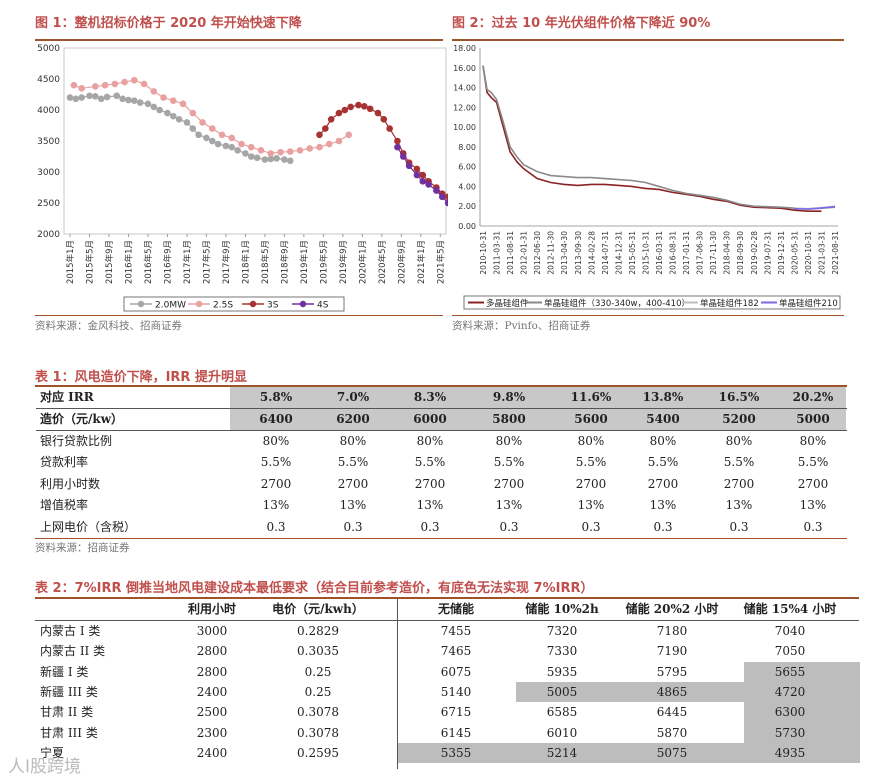  What do you see at coordinates (212, 732) in the screenshot?
I see `table2-cell: 2300` at bounding box center [212, 732].